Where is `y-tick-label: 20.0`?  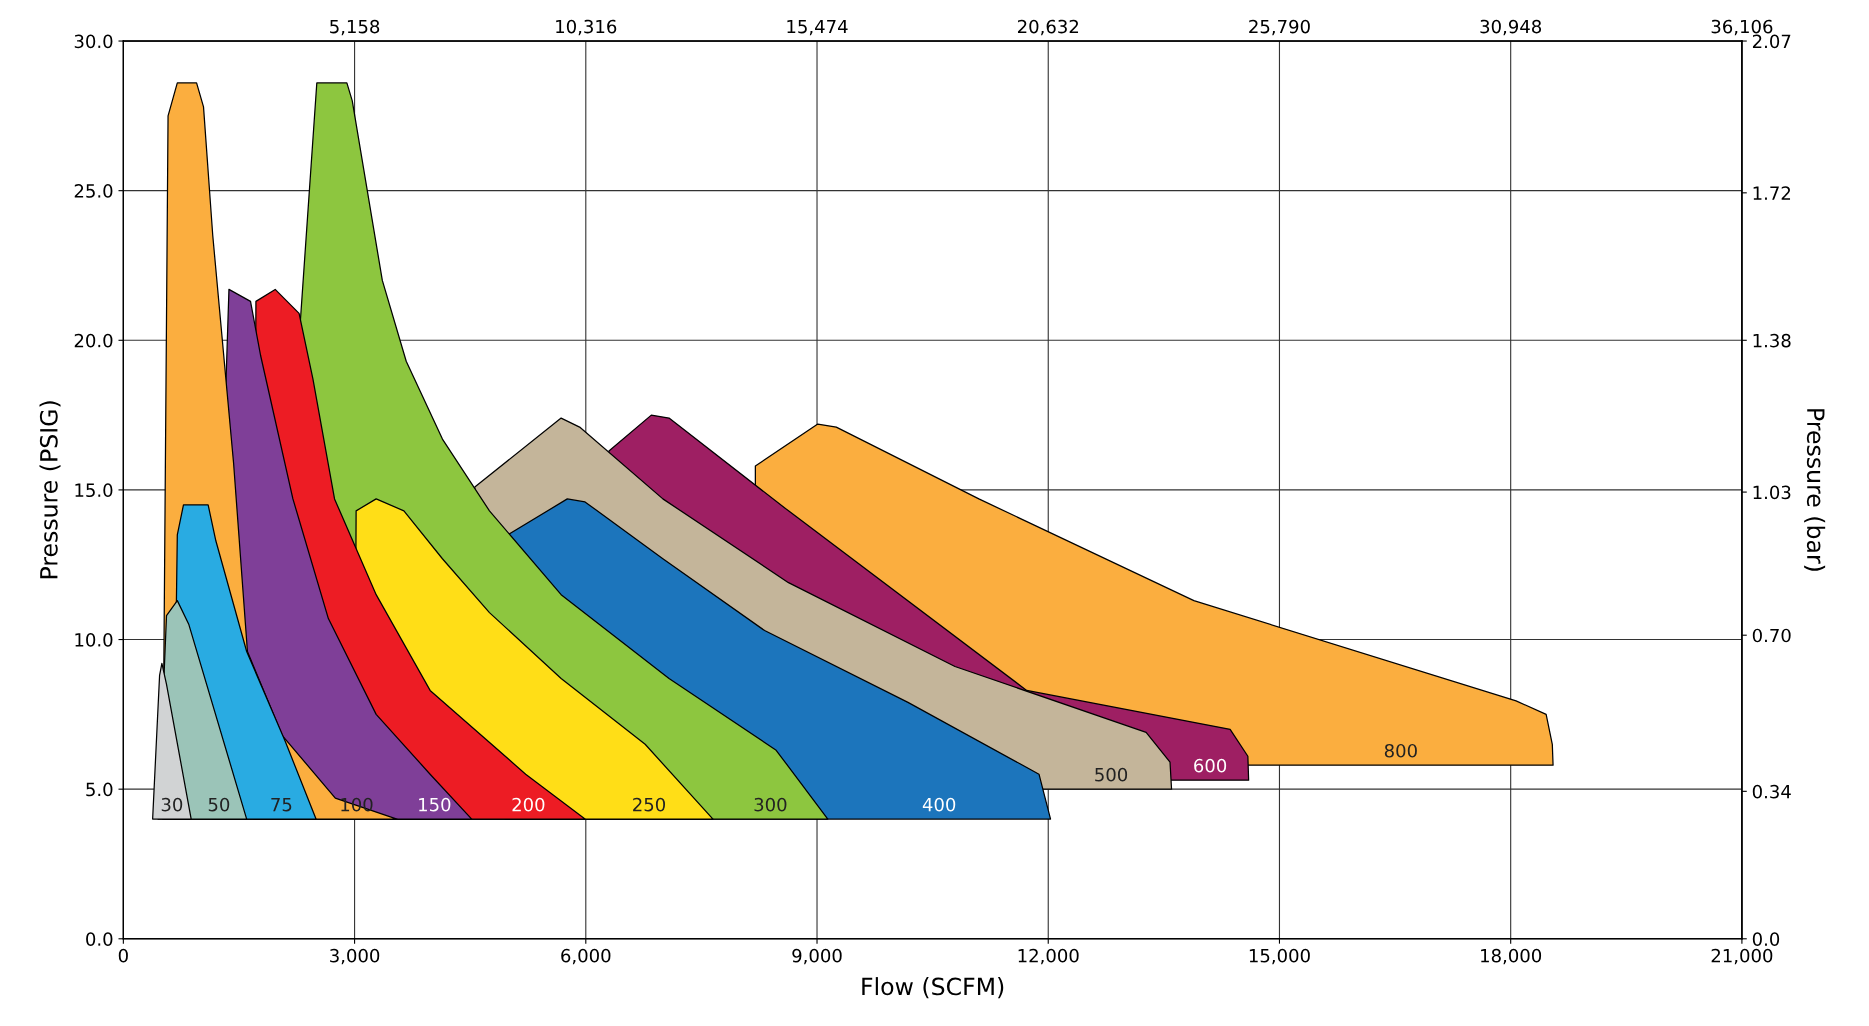
y-tick-label: 20.0 is located at coordinates (93, 340).